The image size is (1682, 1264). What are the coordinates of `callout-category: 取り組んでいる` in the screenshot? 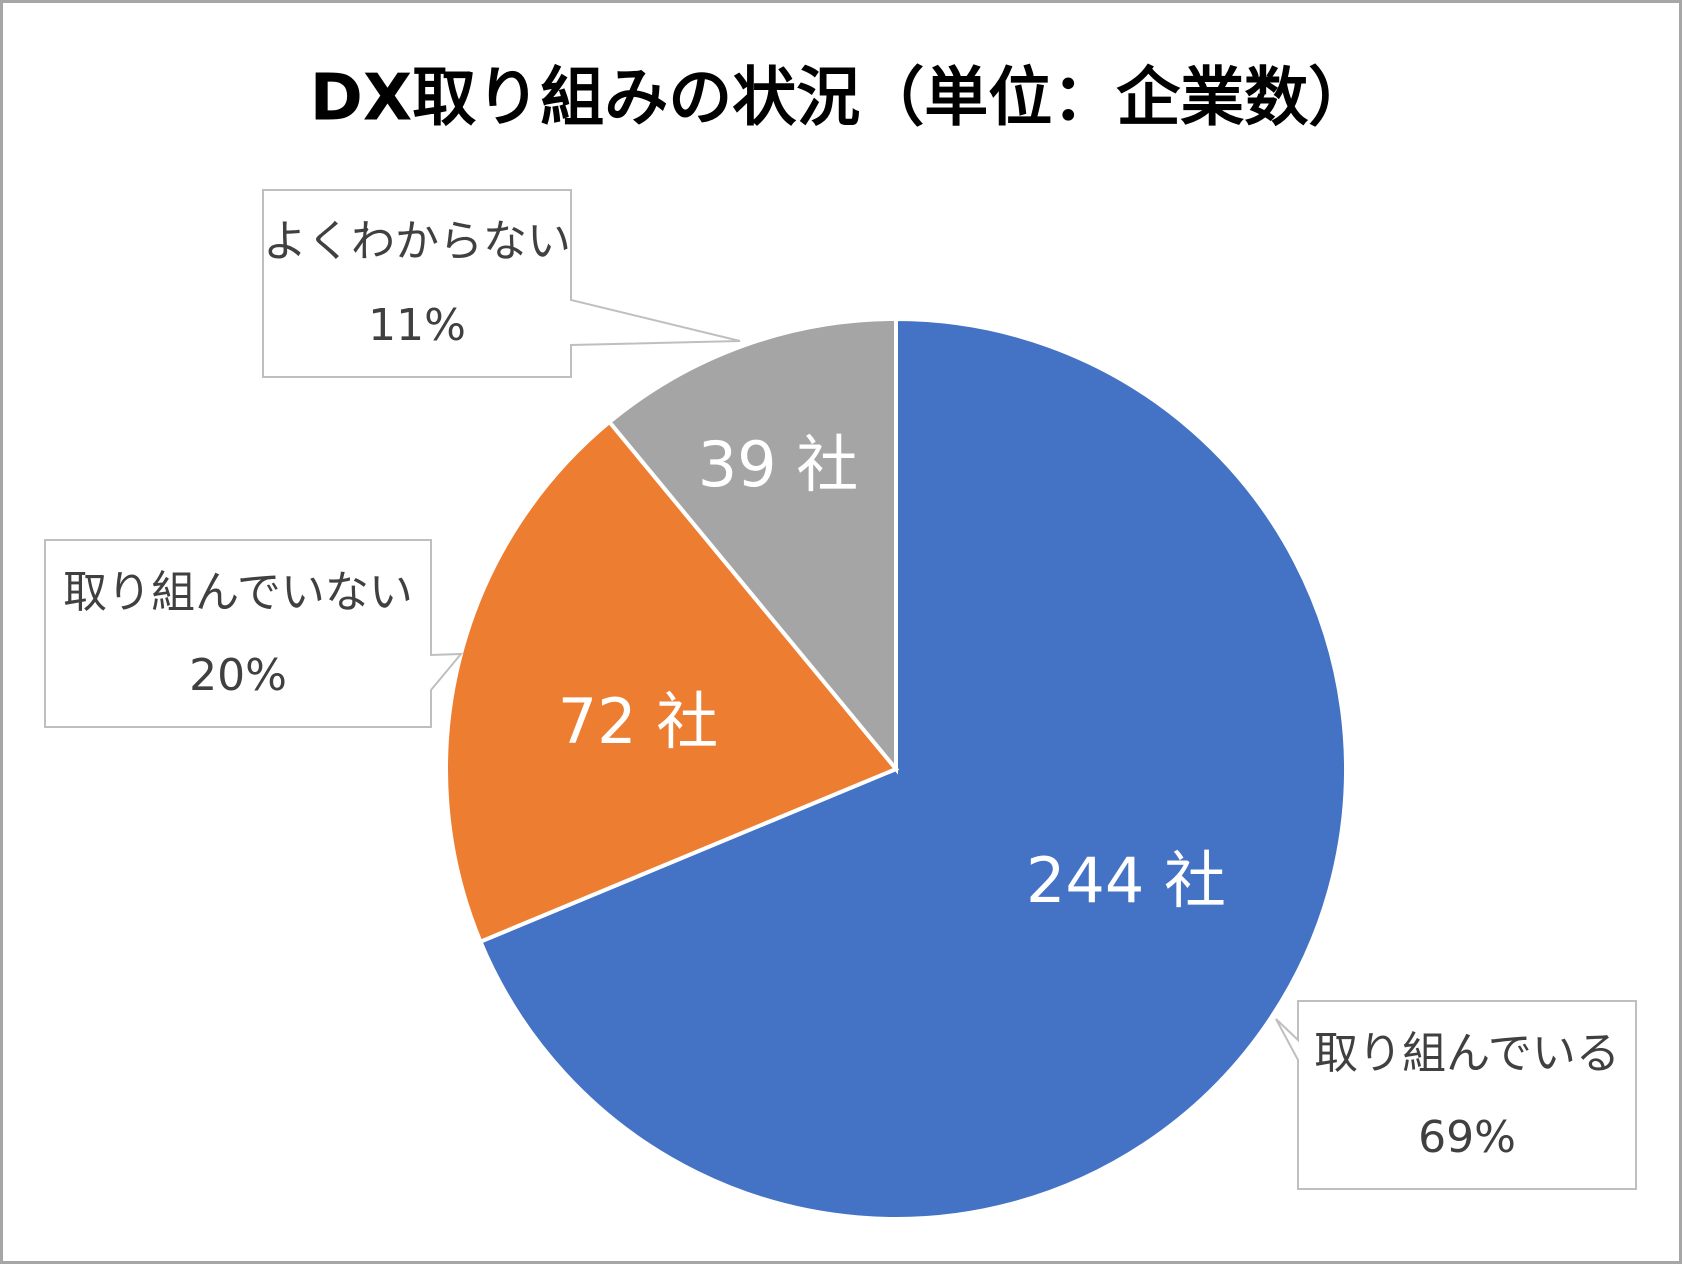 It's located at (1467, 1053).